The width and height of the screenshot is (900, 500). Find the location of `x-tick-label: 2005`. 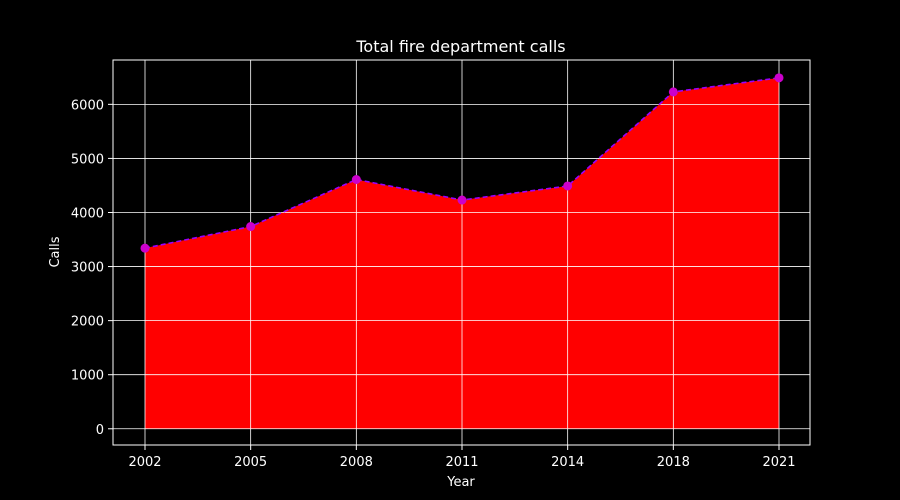

x-tick-label: 2005 is located at coordinates (250, 462).